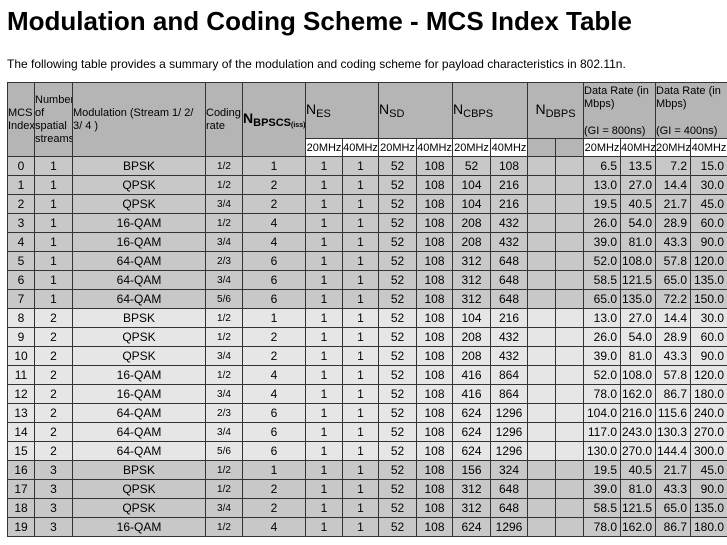 The image size is (727, 545). What do you see at coordinates (708, 166) in the screenshot?
I see `table-cell: 15.0` at bounding box center [708, 166].